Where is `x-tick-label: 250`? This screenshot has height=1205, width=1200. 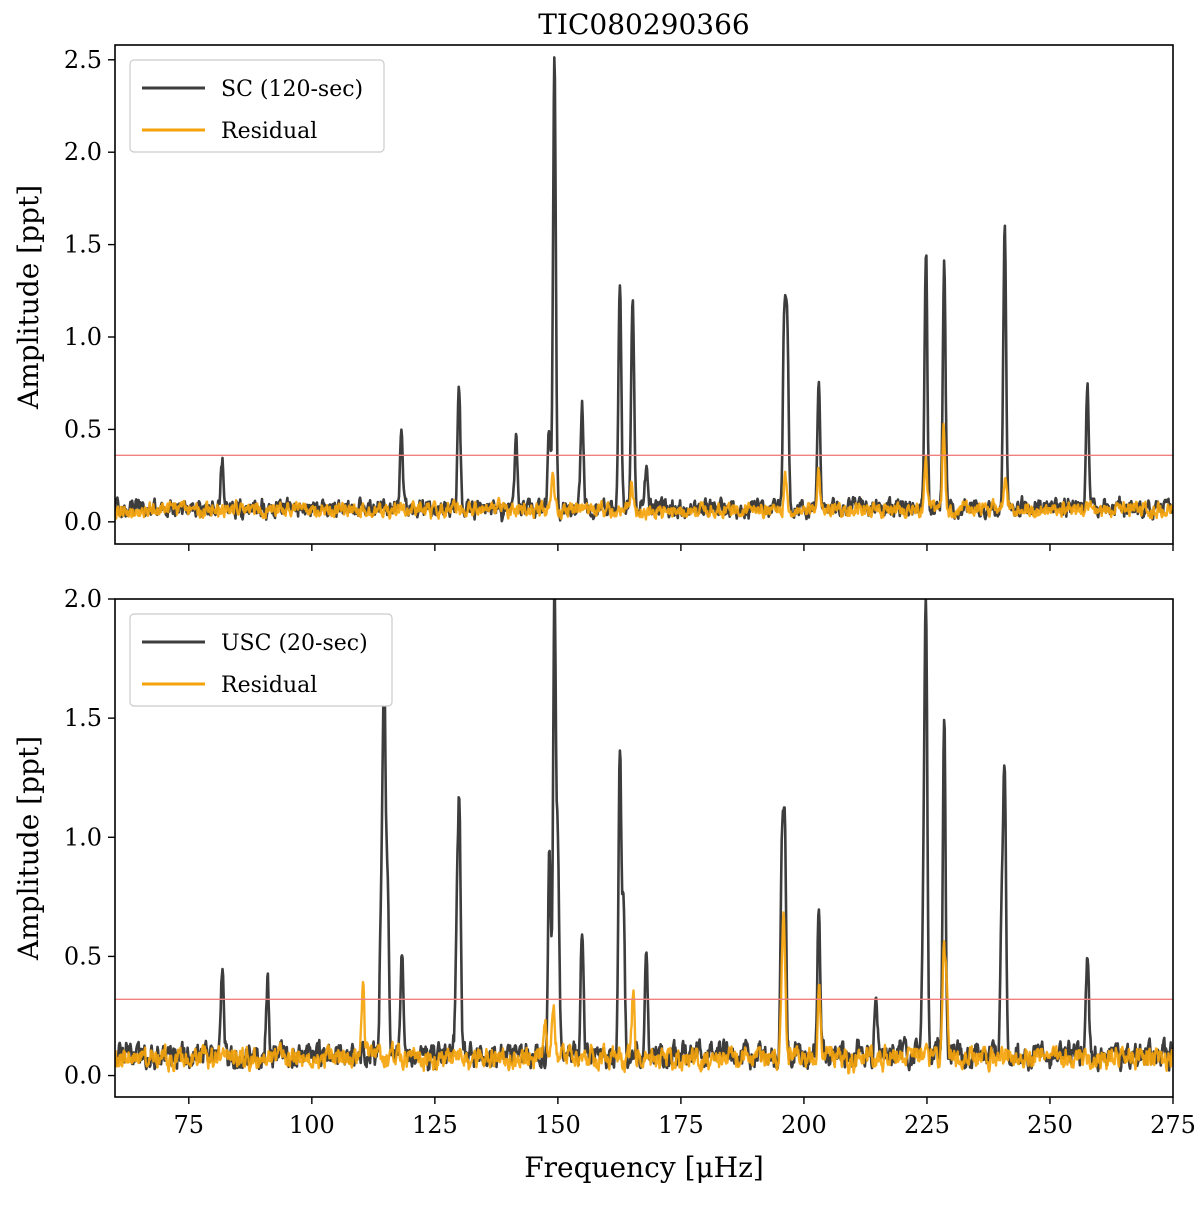 x-tick-label: 250 is located at coordinates (1050, 1125).